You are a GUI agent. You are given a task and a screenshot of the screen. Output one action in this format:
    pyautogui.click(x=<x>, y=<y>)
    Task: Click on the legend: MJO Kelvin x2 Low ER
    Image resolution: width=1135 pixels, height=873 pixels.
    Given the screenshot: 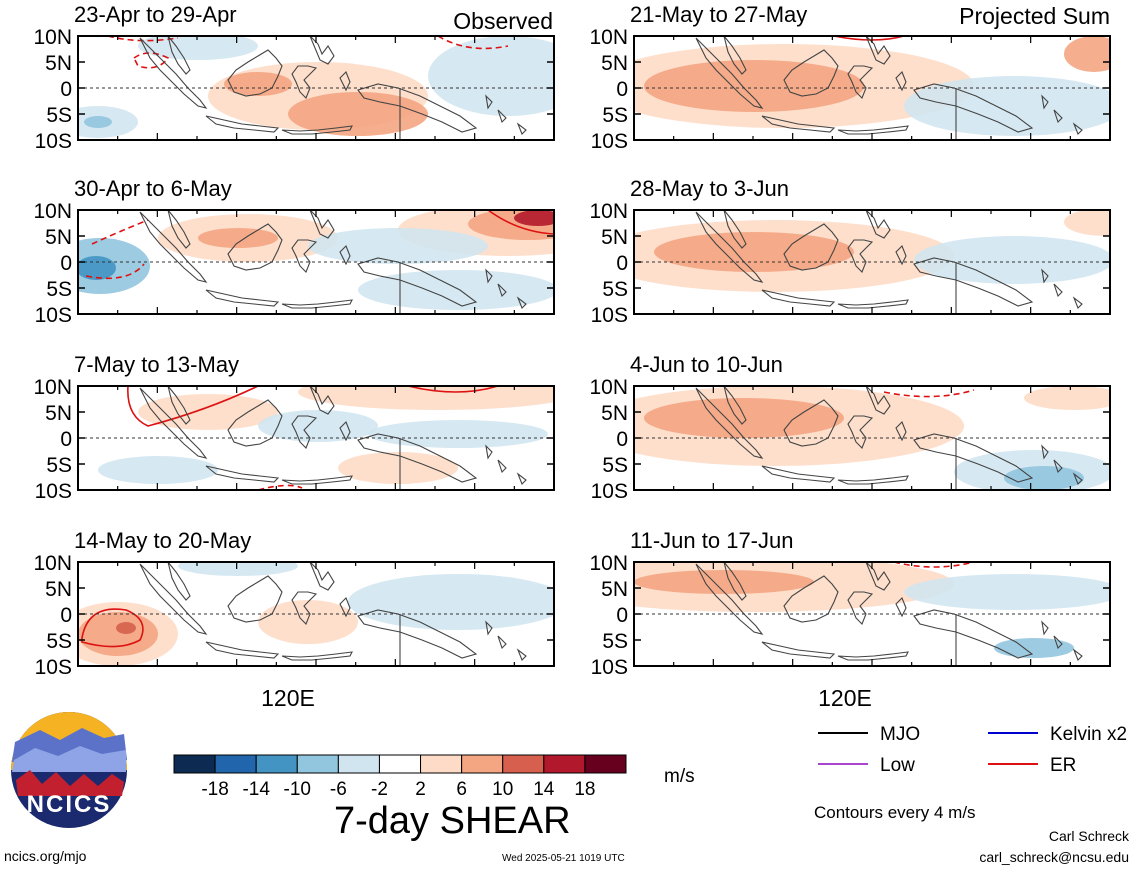 What is the action you would take?
    pyautogui.click(x=972, y=750)
    